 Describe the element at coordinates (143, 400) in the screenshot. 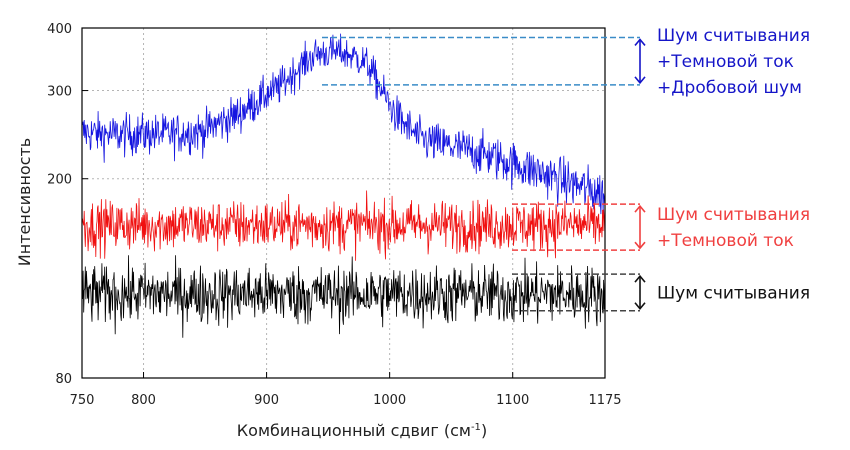

I see `x-tick-label: 800` at that location.